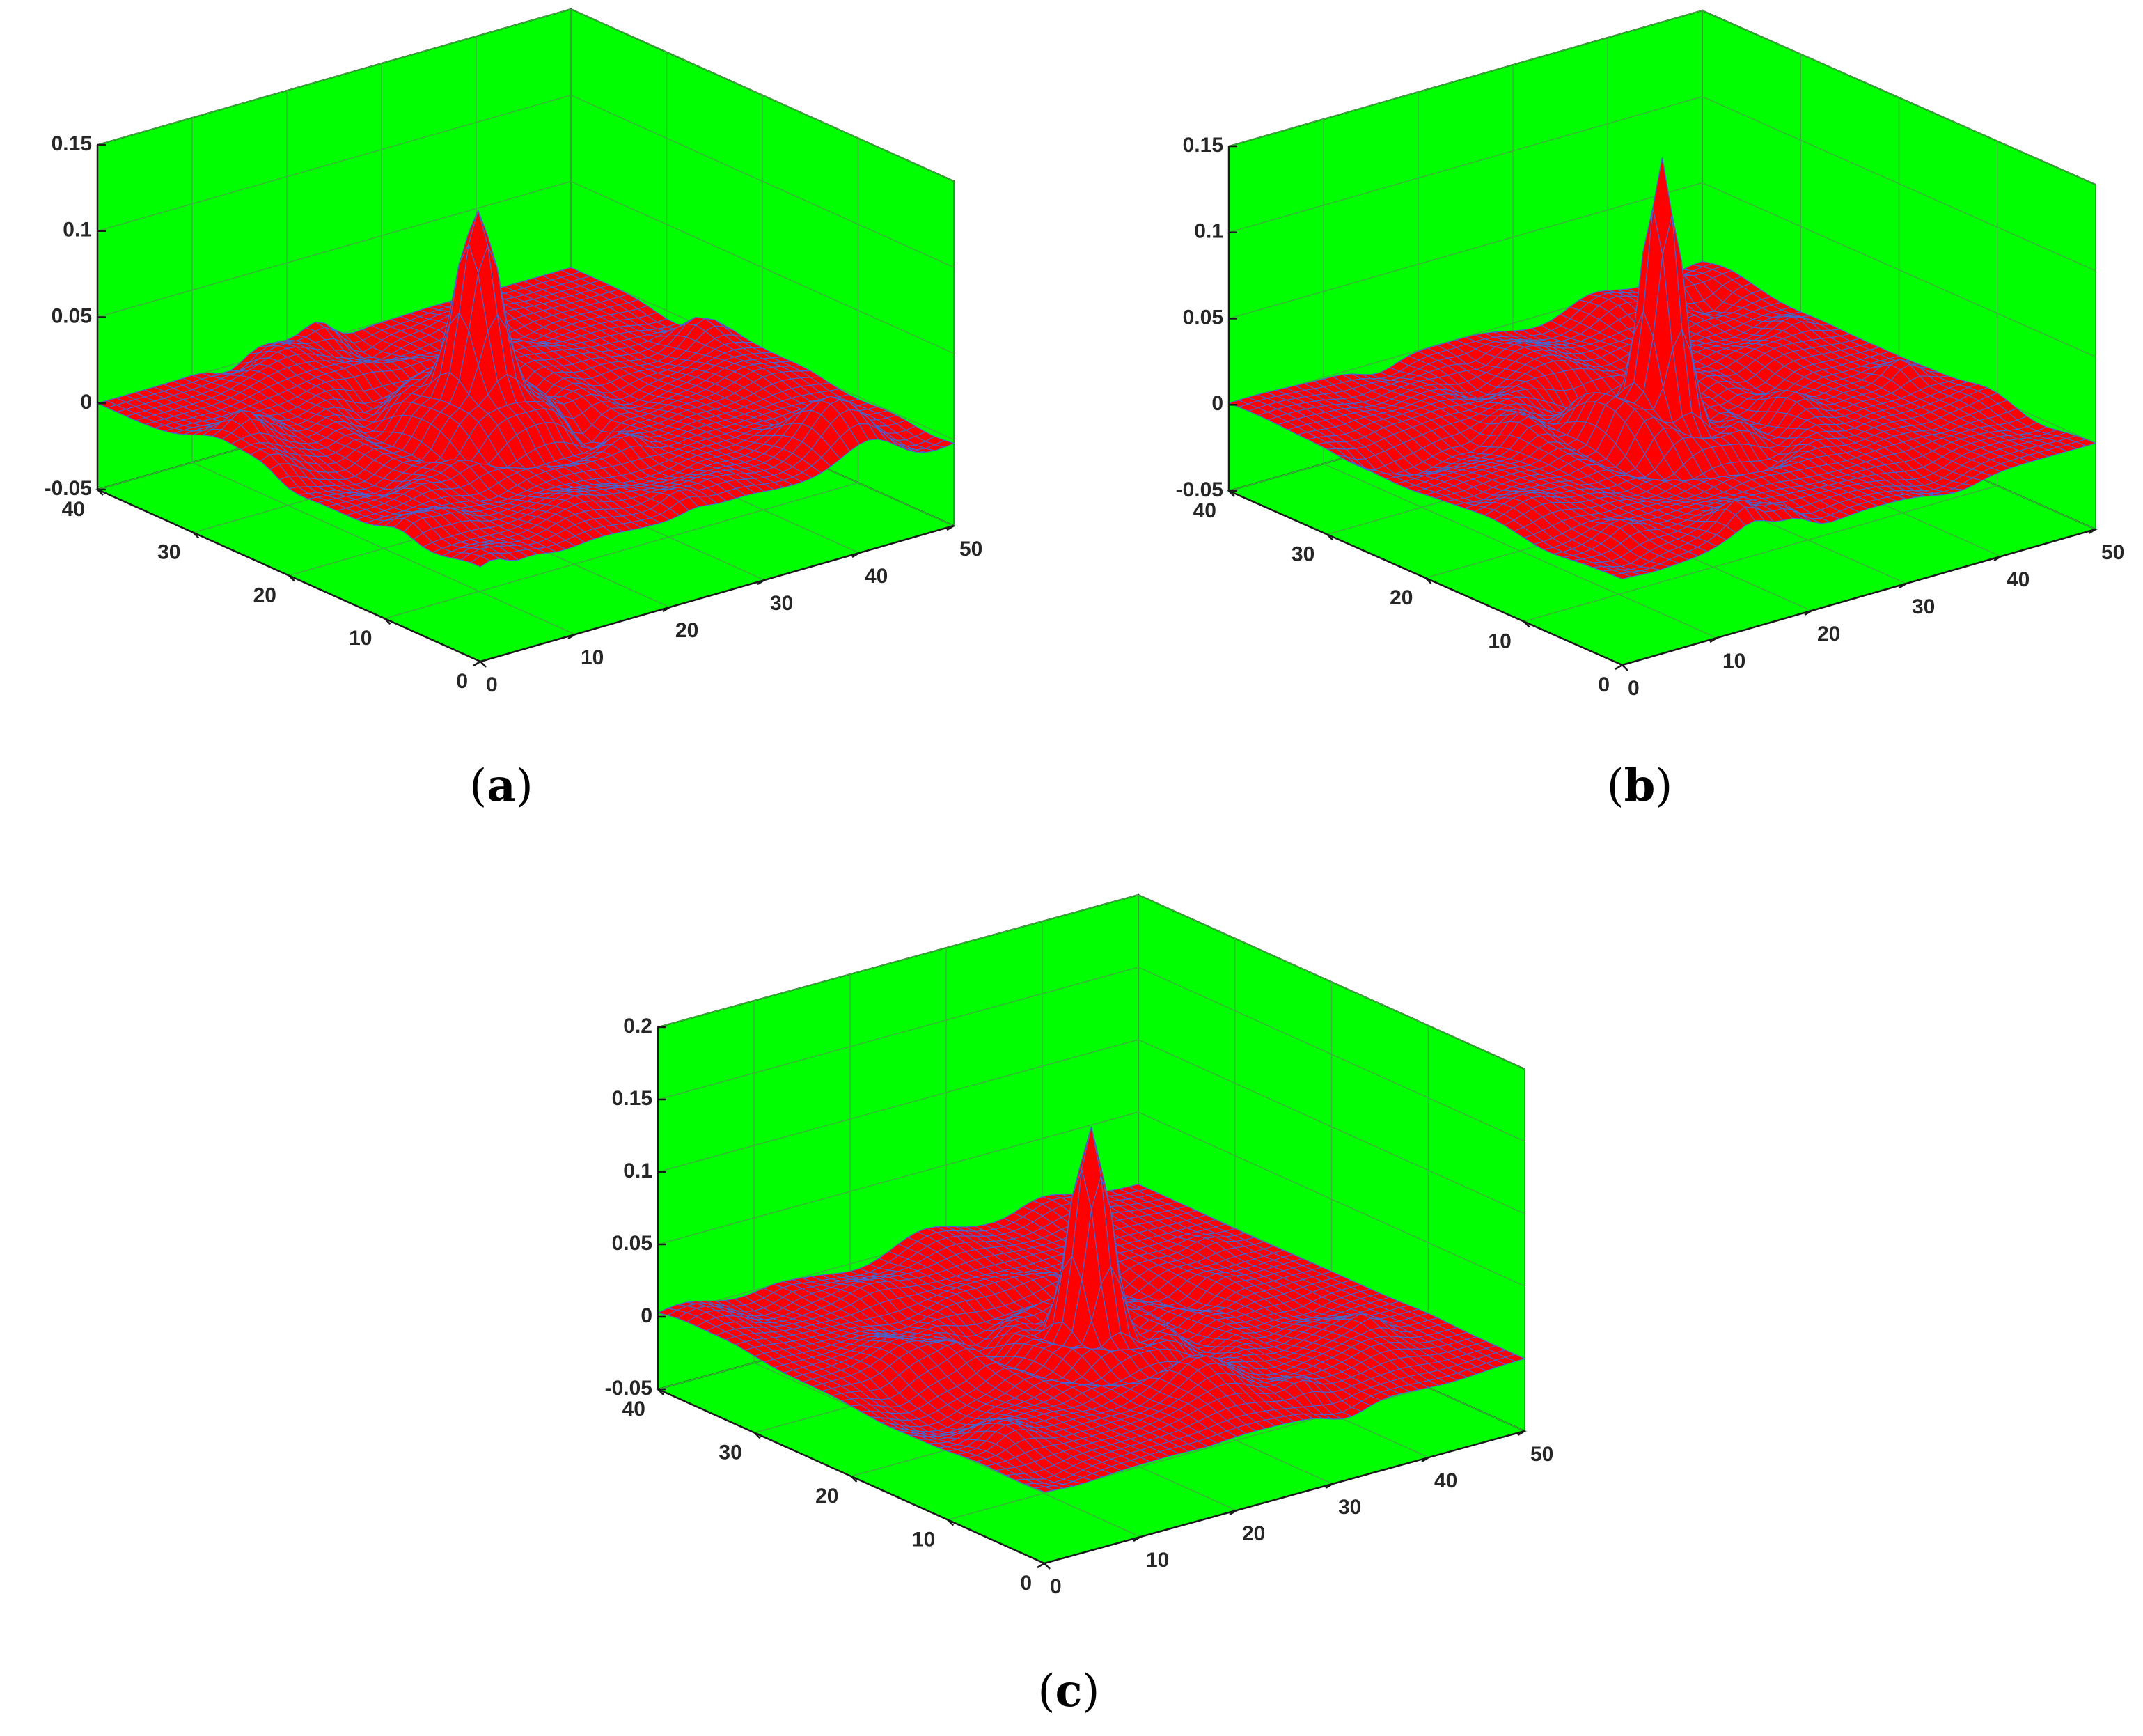 Image resolution: width=2143 pixels, height=1736 pixels. What do you see at coordinates (621, 550) in the screenshot?
I see `gridline-floor-y` at bounding box center [621, 550].